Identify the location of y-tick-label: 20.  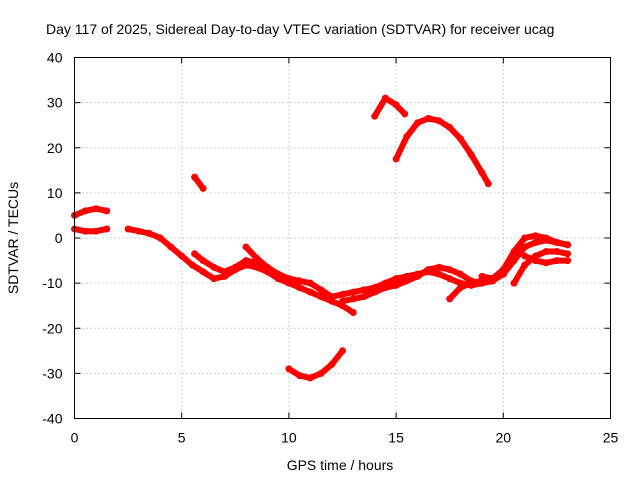
(55, 148).